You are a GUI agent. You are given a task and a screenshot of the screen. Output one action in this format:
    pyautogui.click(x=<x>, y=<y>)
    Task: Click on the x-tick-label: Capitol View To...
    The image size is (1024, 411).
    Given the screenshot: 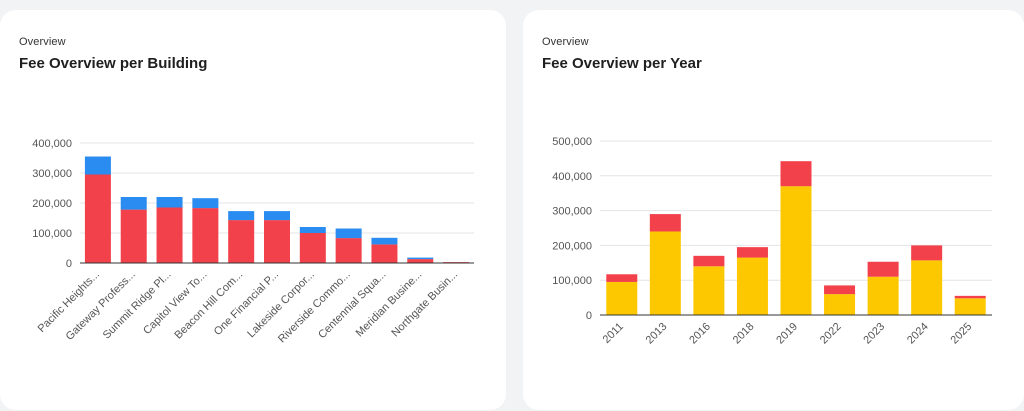 What is the action you would take?
    pyautogui.click(x=175, y=303)
    